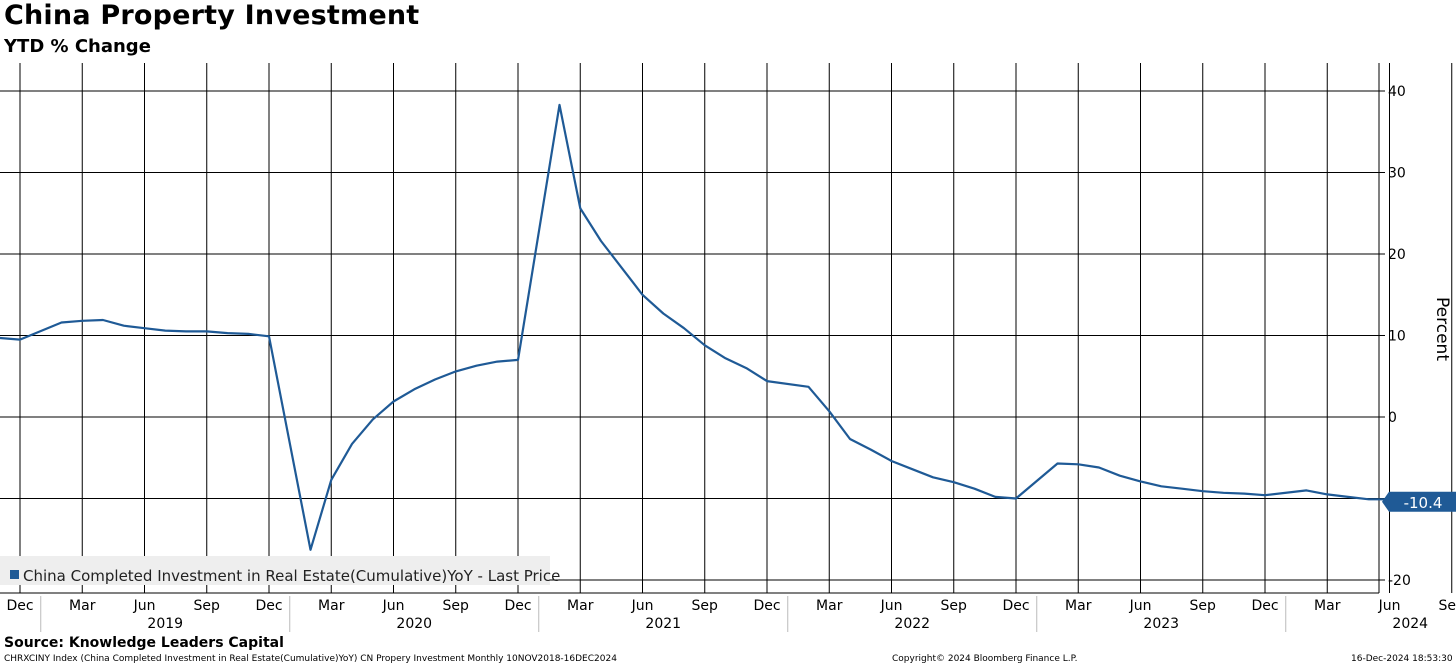 The height and width of the screenshot is (666, 1456). What do you see at coordinates (165, 624) in the screenshot?
I see `year-label: 2019` at bounding box center [165, 624].